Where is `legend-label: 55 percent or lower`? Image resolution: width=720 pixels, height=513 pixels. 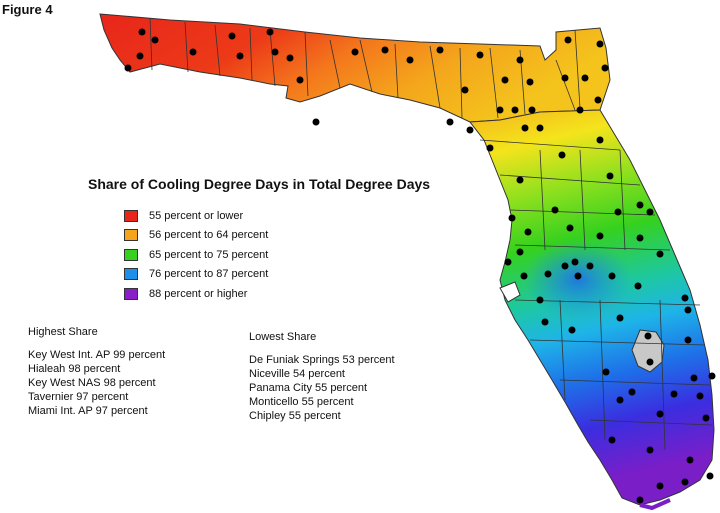
legend-label: 55 percent or lower is located at coordinates (196, 215).